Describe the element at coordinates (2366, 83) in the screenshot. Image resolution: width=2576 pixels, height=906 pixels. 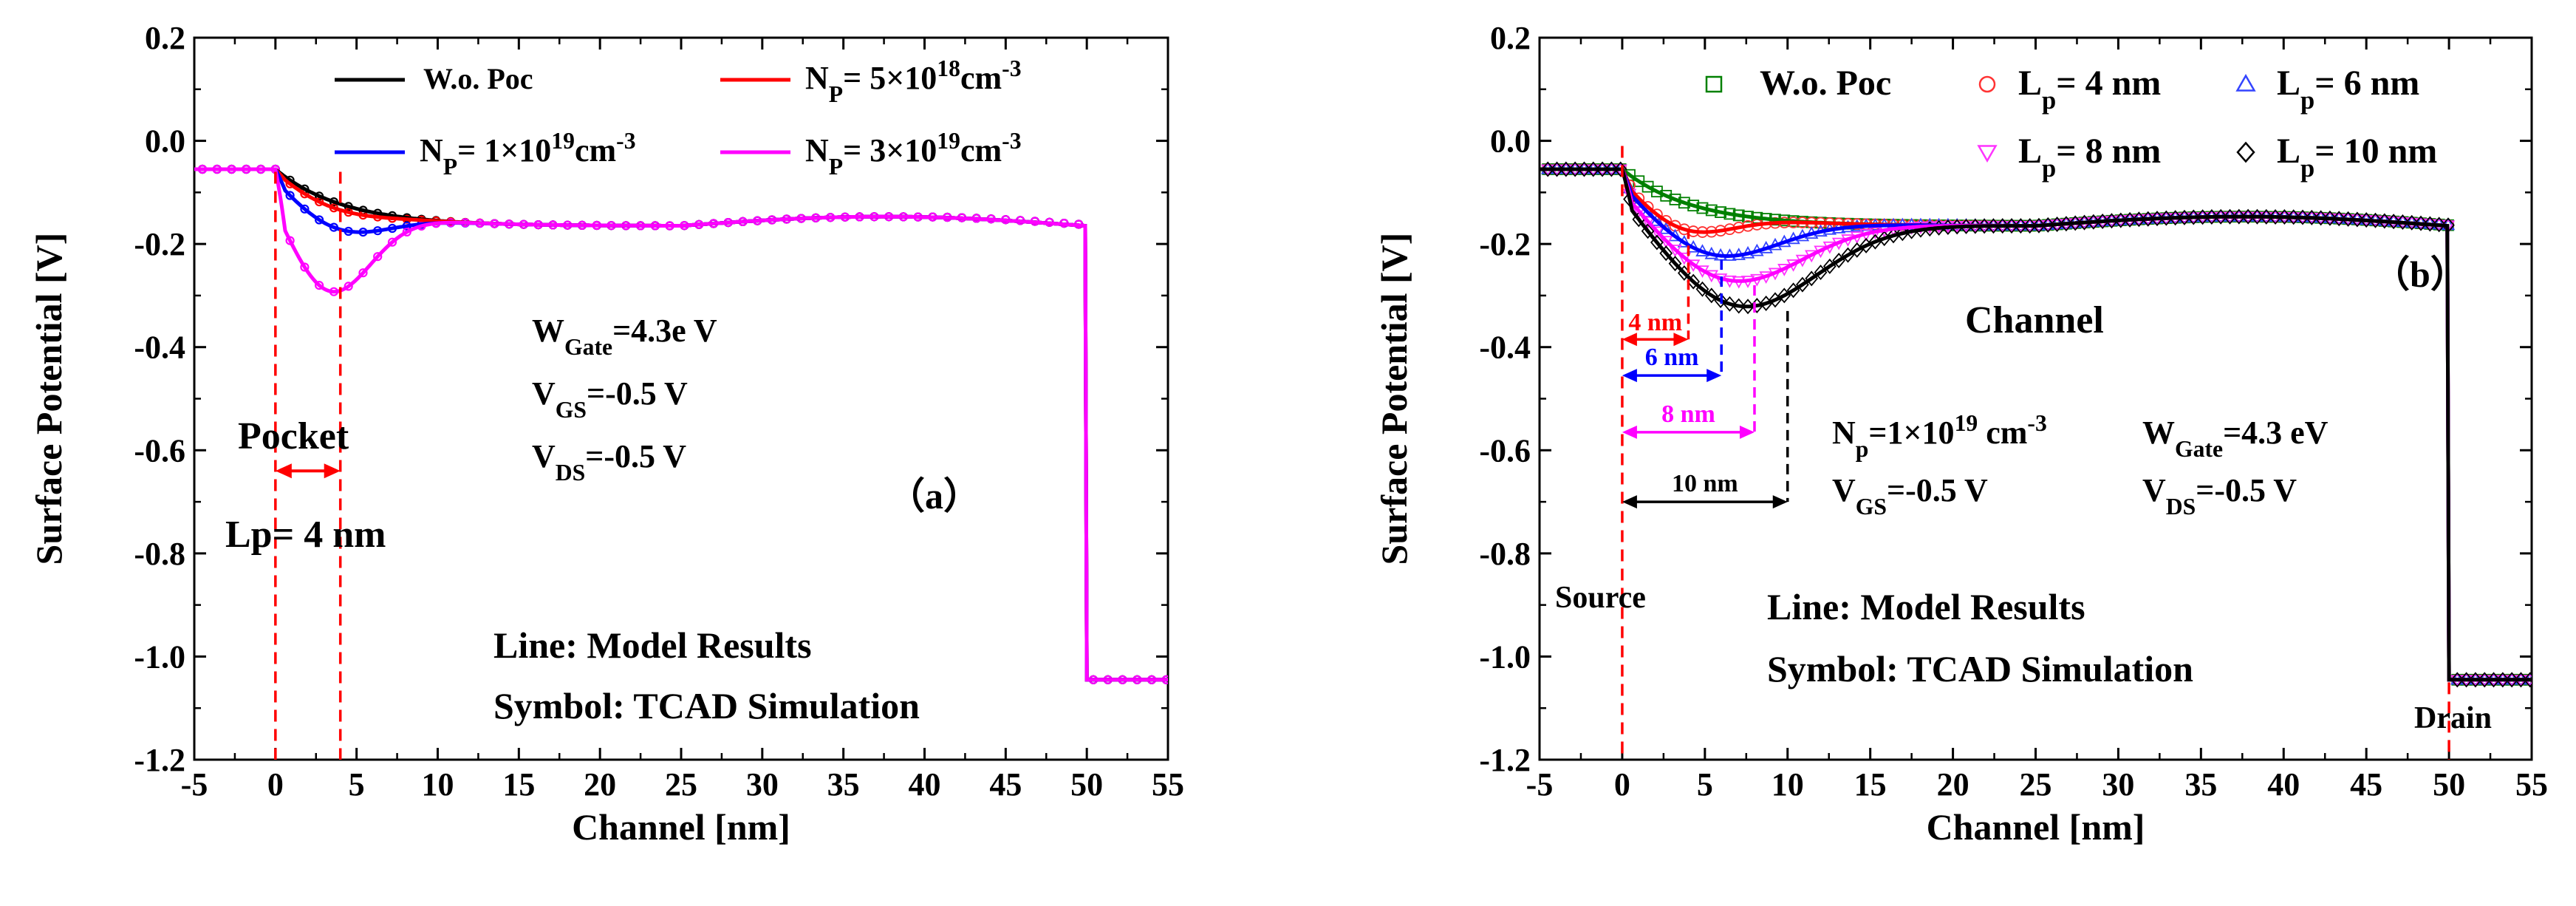
I see `legend-label-part: = 6 nm` at that location.